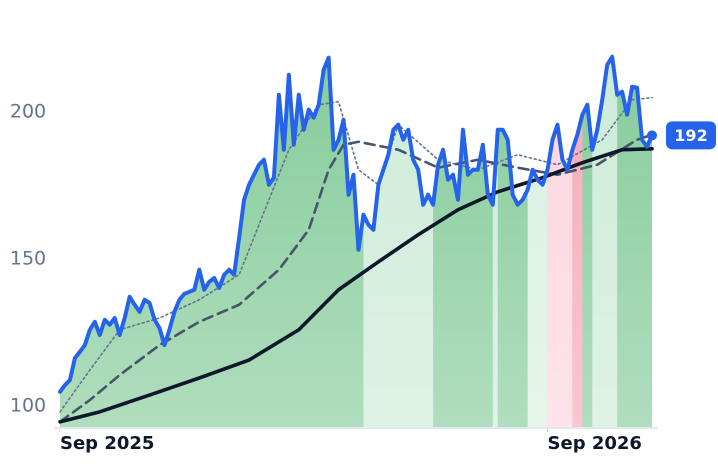  Describe the element at coordinates (28, 111) in the screenshot. I see `y-tick-label: 200` at that location.